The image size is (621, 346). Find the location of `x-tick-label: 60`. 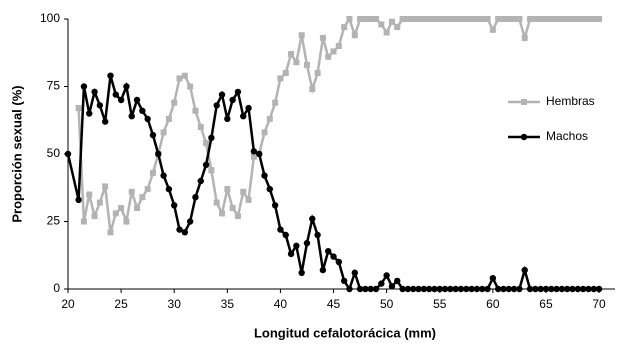

x-tick-label: 60 is located at coordinates (493, 304).